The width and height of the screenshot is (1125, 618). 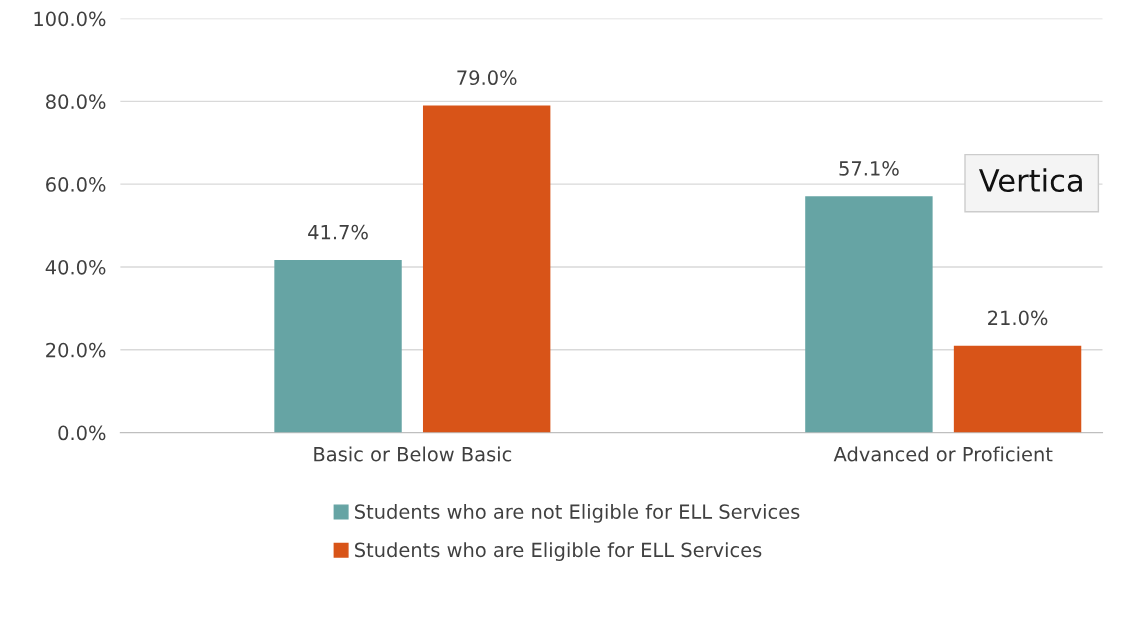 What do you see at coordinates (82, 433) in the screenshot?
I see `y-tick-label: 0.0%` at bounding box center [82, 433].